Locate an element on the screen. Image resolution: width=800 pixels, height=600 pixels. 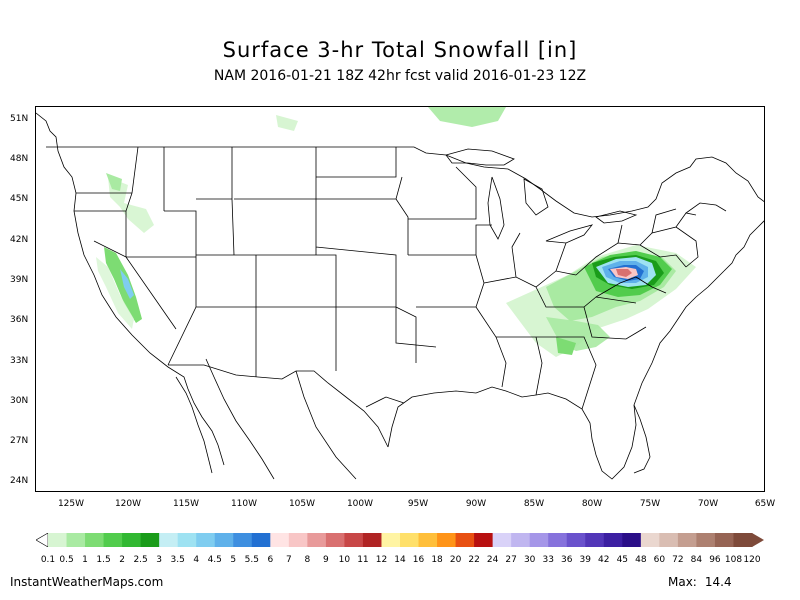
colorbar-tick-label: 24 is located at coordinates (492, 560).